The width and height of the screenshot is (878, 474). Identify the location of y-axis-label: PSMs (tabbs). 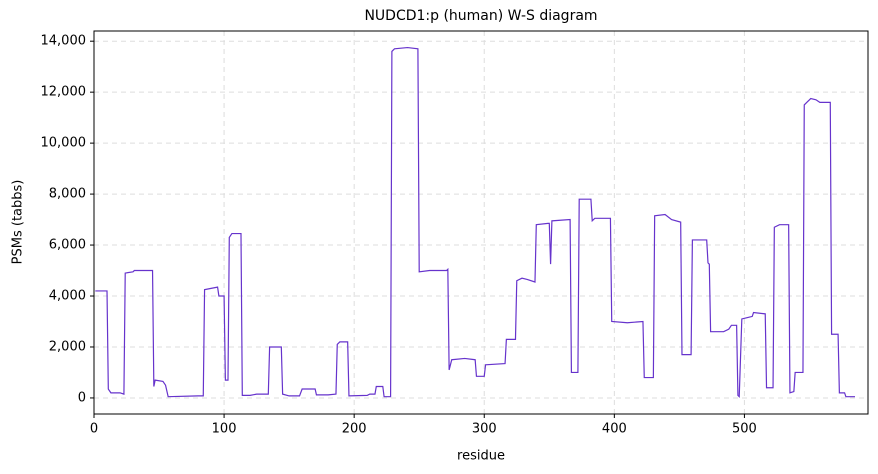
(18, 222).